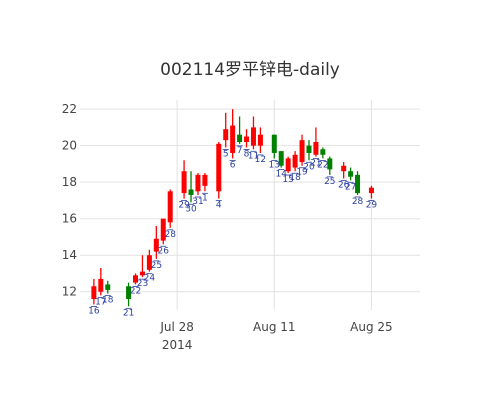  I want to click on data-label: 31, so click(197, 202).